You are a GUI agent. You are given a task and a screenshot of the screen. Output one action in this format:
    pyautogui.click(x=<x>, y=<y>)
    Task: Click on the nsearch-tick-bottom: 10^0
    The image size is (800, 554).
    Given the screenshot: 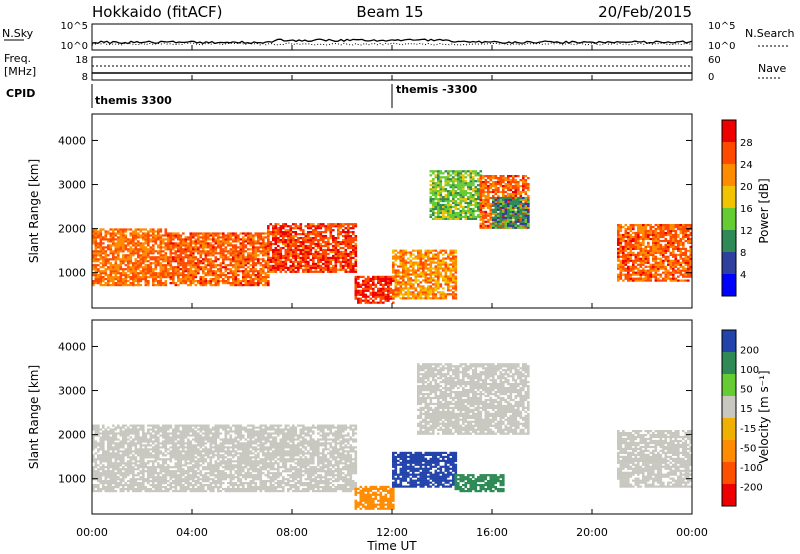 What is the action you would take?
    pyautogui.click(x=721, y=46)
    